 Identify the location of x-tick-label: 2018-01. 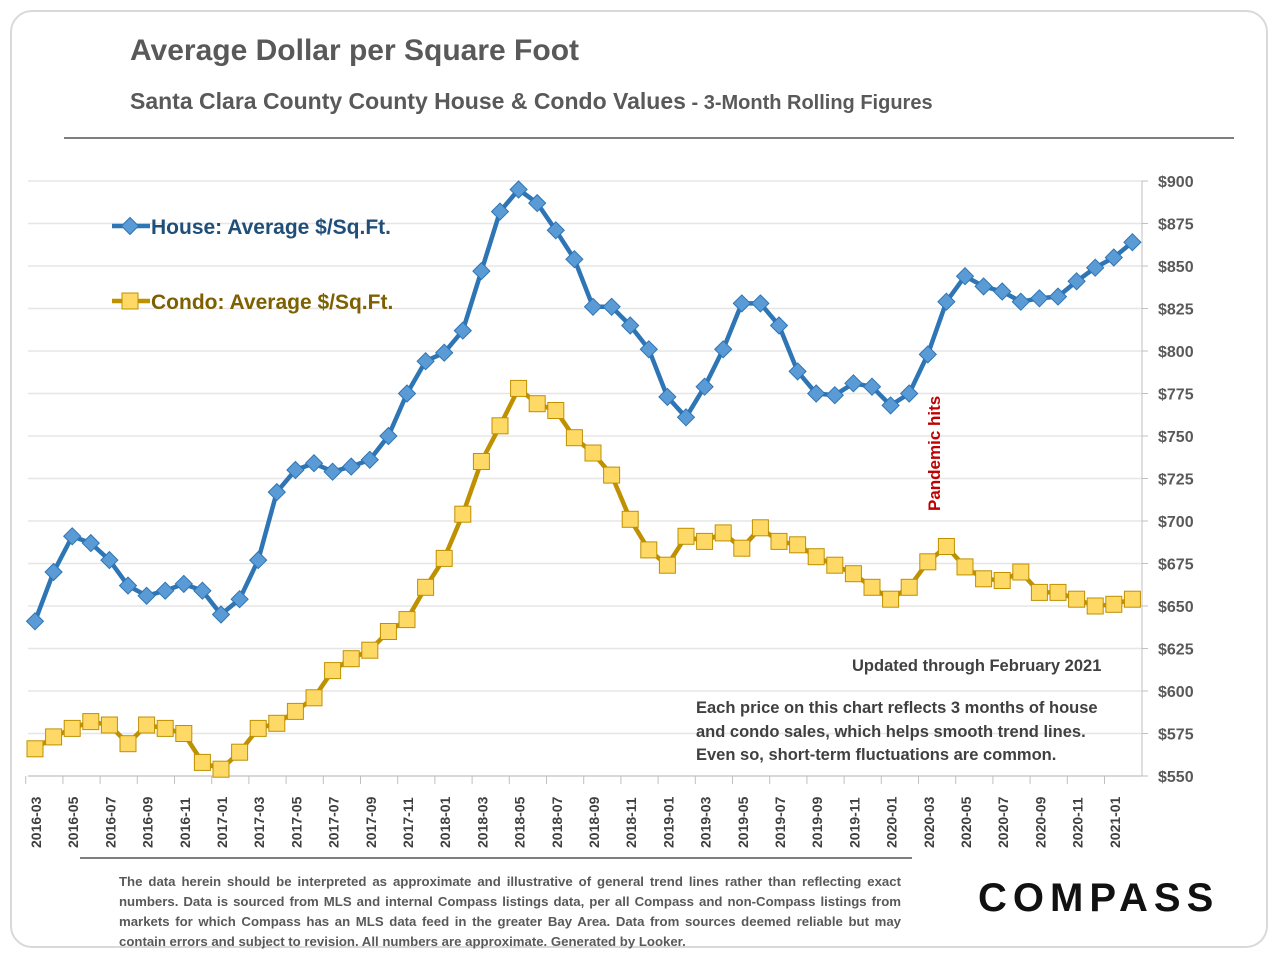
(445, 822).